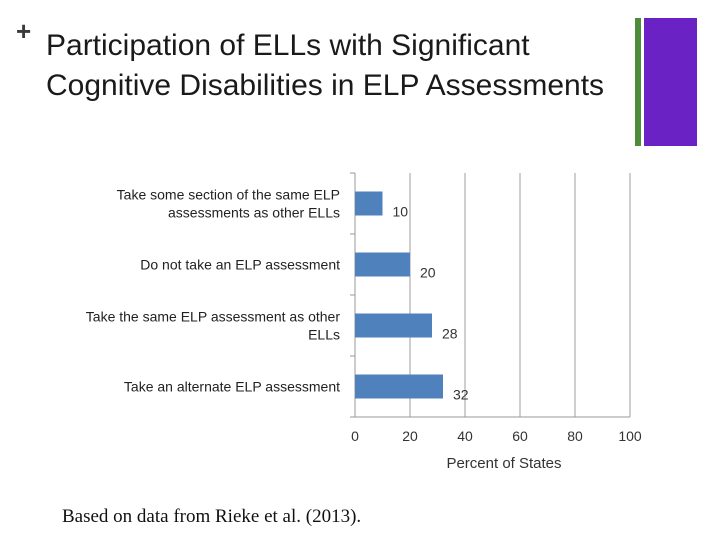 The height and width of the screenshot is (540, 720). Describe the element at coordinates (254, 213) in the screenshot. I see `category-label: assessments as other ELLs` at that location.